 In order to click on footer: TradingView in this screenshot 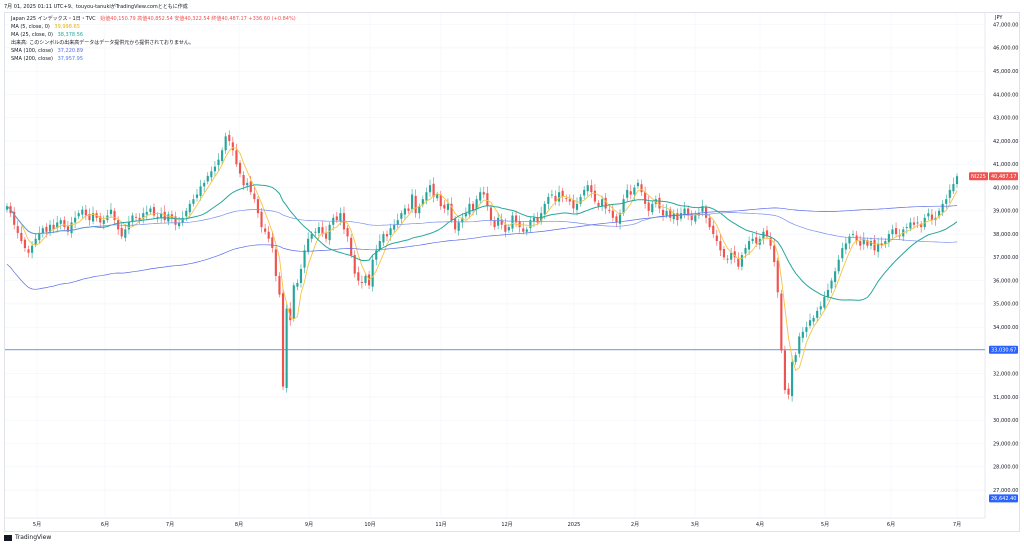, I will do `click(104, 540)`.